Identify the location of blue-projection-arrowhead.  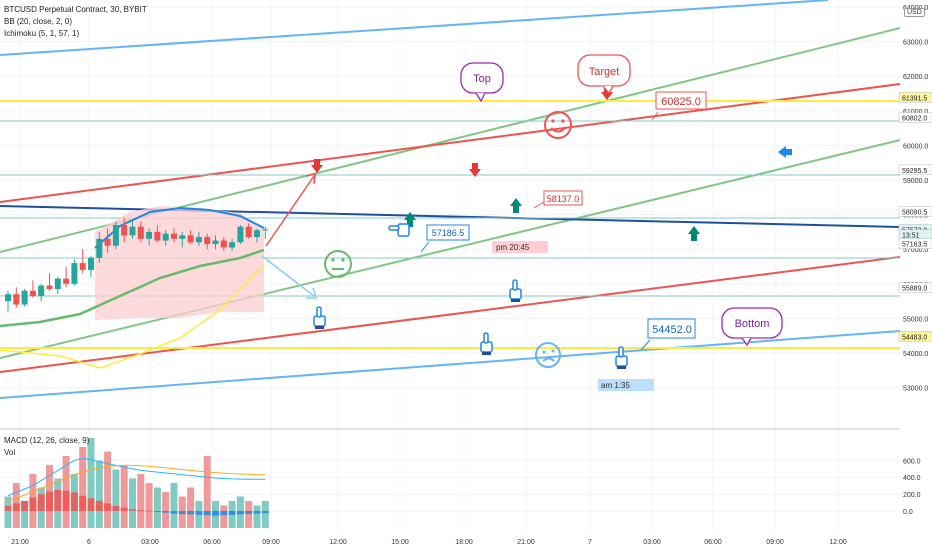
(312, 293).